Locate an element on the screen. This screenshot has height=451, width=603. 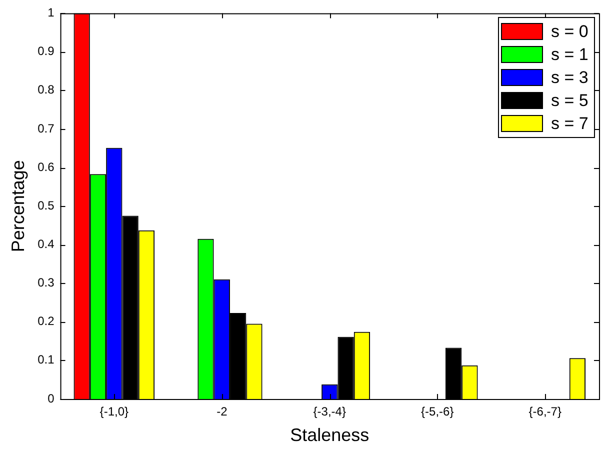
x-tick-label: {-1,0} is located at coordinates (114, 411).